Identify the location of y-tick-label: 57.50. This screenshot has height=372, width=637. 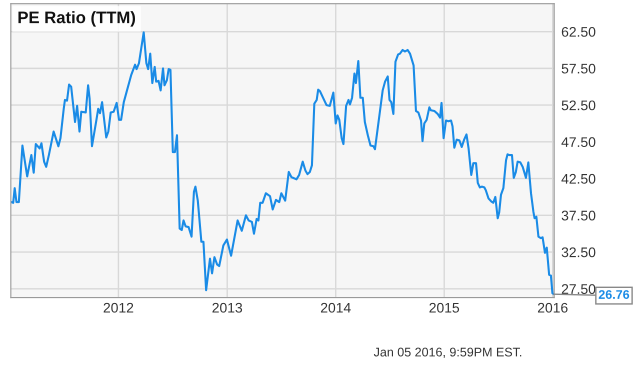
(579, 69).